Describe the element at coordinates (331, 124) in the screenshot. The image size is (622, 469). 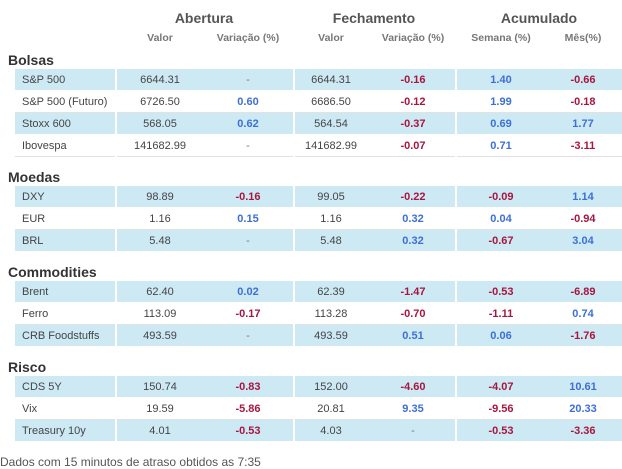
I see `cell: 564.54` at that location.